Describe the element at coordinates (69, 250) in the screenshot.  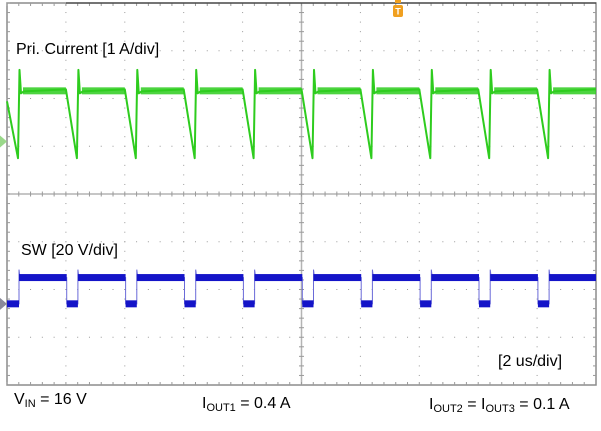
I see `channel2-label: SW [20 V/div]` at that location.